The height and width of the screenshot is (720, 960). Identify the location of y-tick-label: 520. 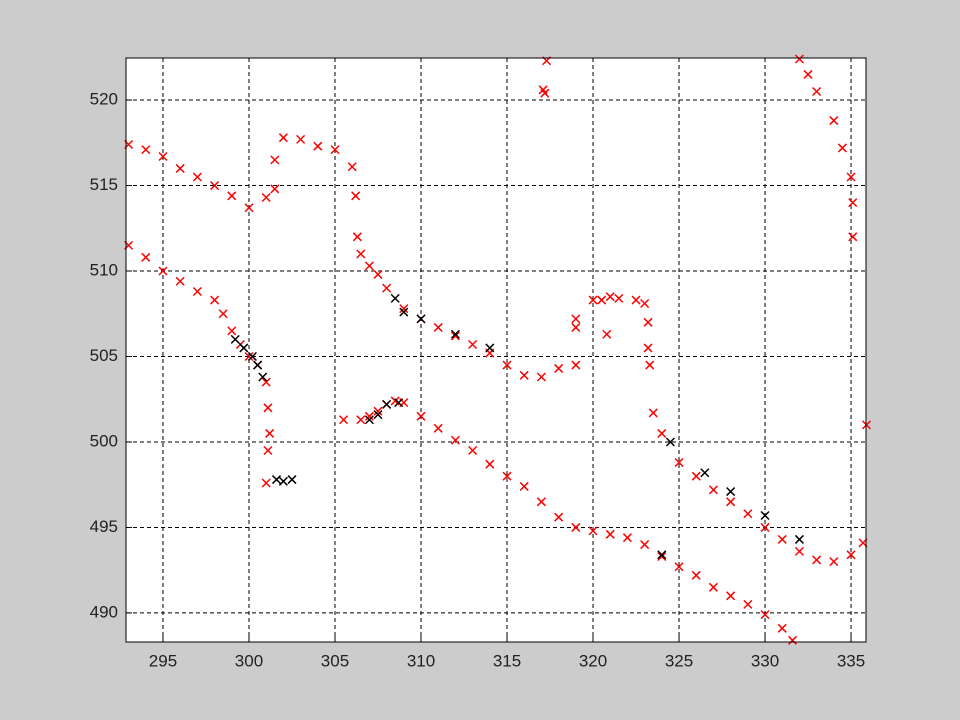
(104, 99).